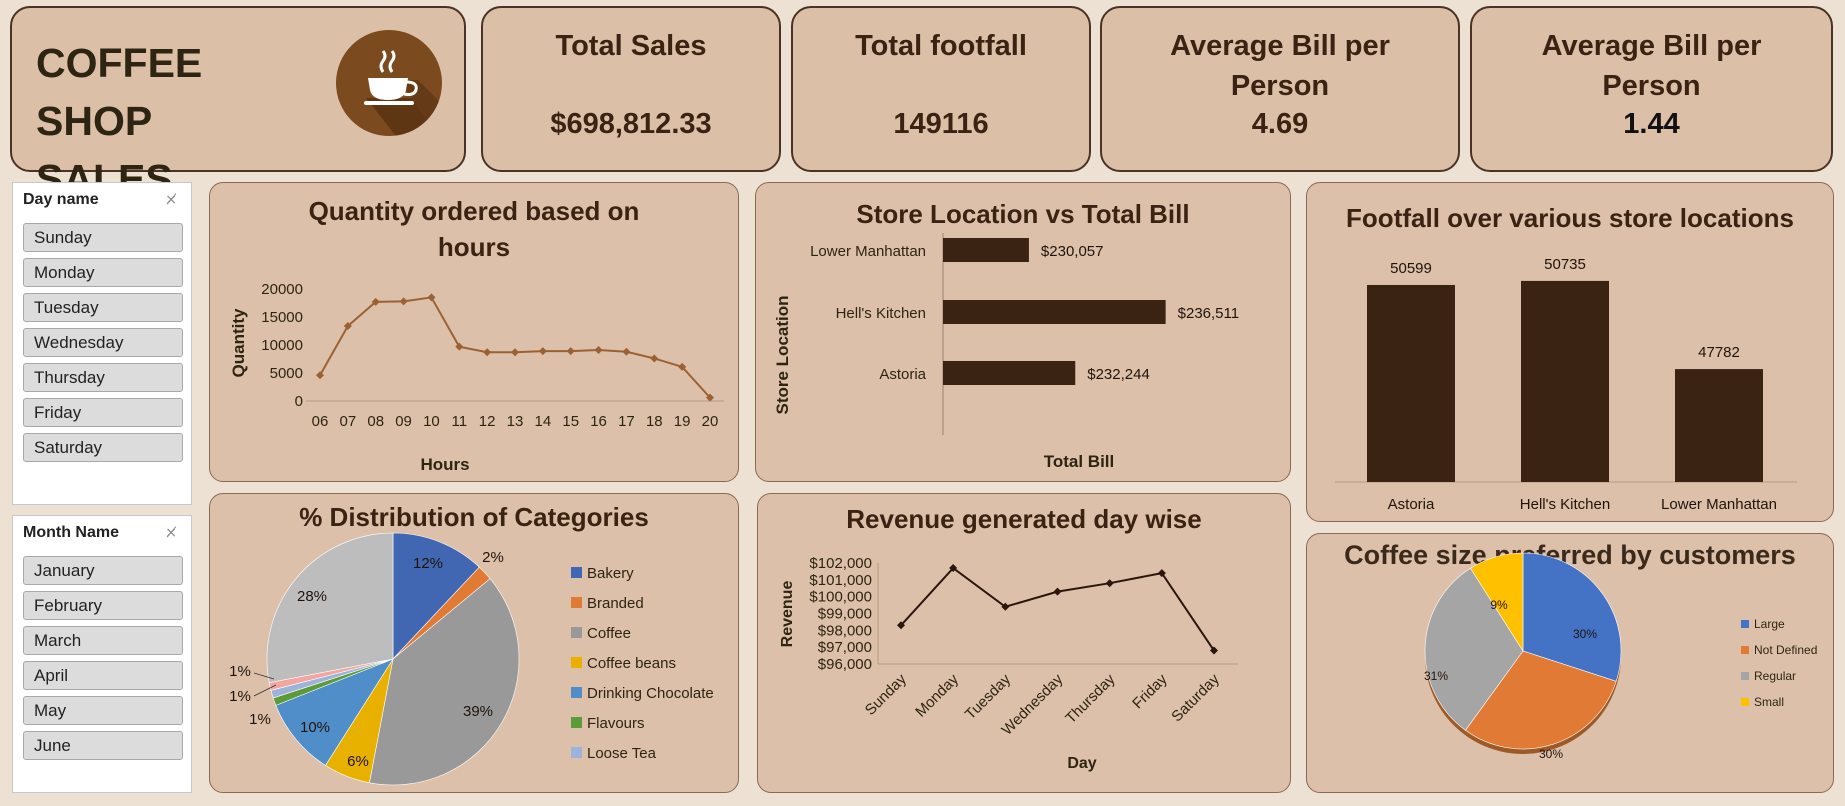 Image resolution: width=1845 pixels, height=806 pixels. I want to click on coffee-cup-icon, so click(389, 83).